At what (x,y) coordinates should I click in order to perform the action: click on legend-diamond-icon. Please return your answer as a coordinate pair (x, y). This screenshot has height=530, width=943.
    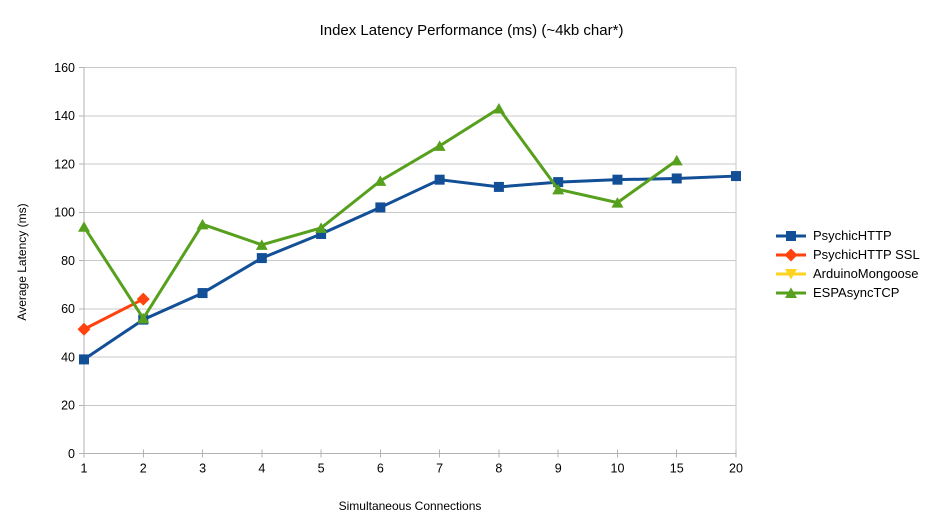
    Looking at the image, I should click on (791, 254).